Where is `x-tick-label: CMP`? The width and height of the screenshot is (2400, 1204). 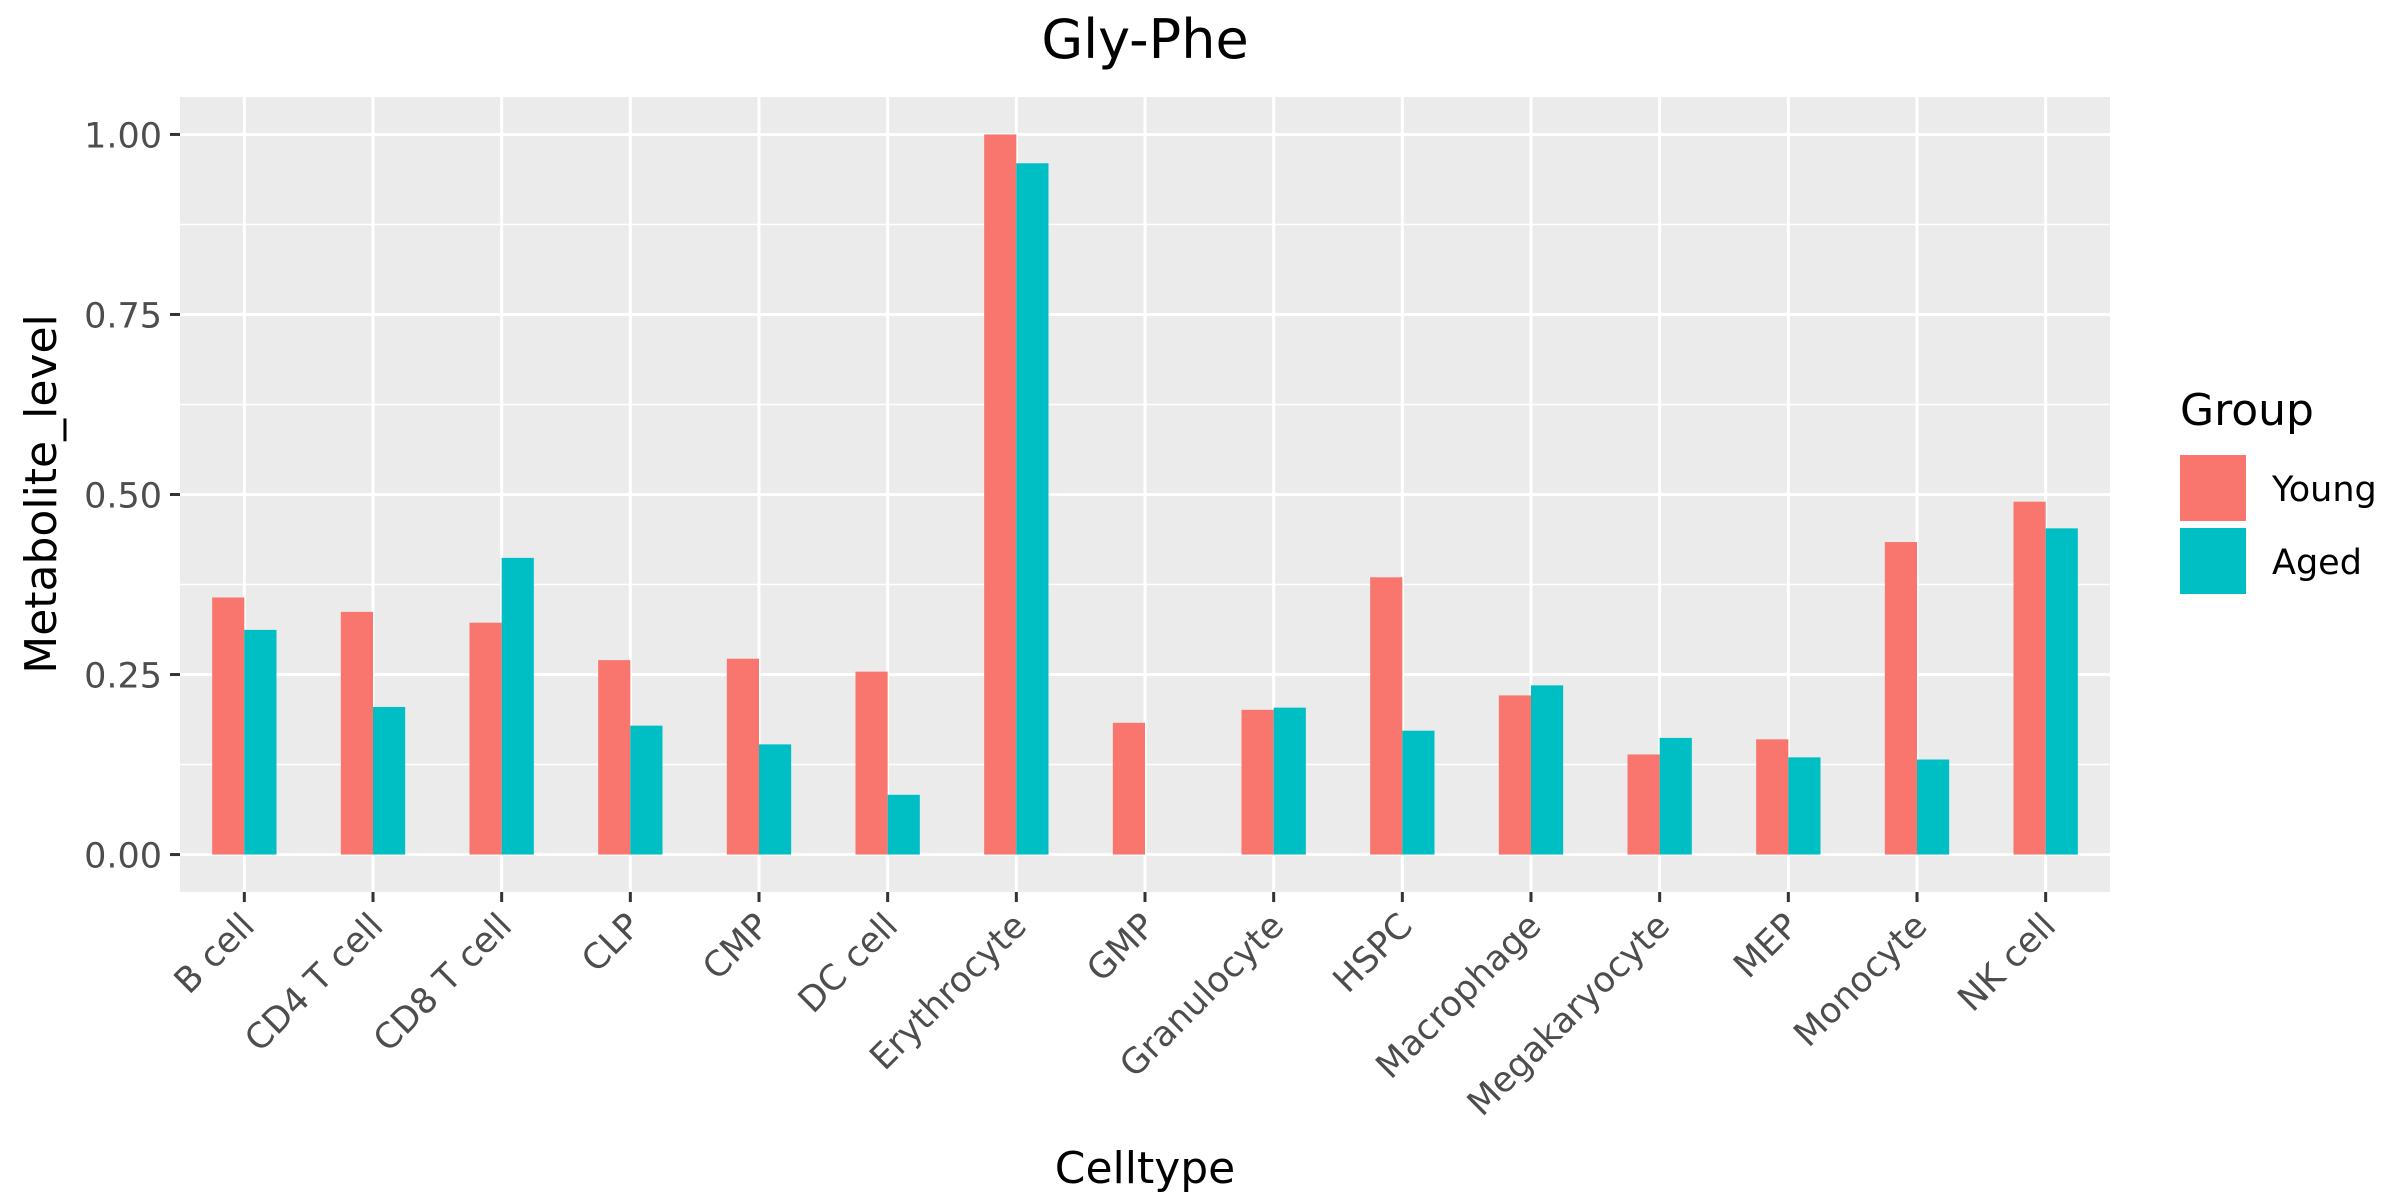 x-tick-label: CMP is located at coordinates (737, 947).